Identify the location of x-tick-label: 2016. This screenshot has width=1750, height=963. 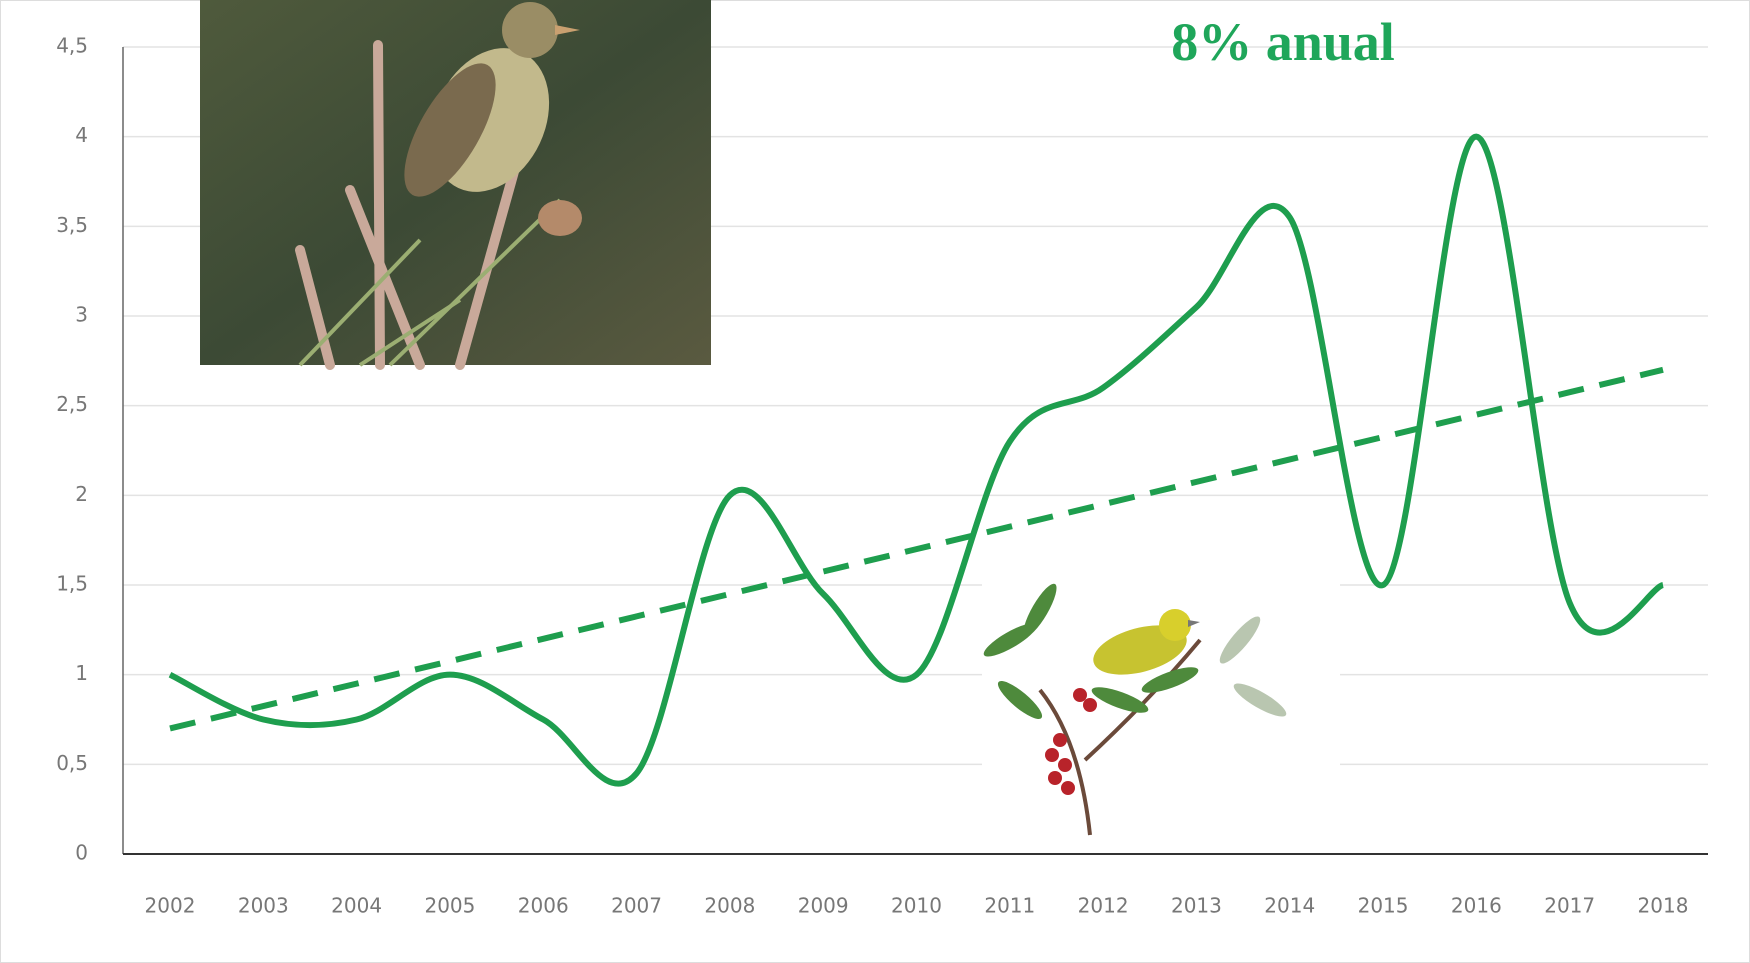
(1476, 906).